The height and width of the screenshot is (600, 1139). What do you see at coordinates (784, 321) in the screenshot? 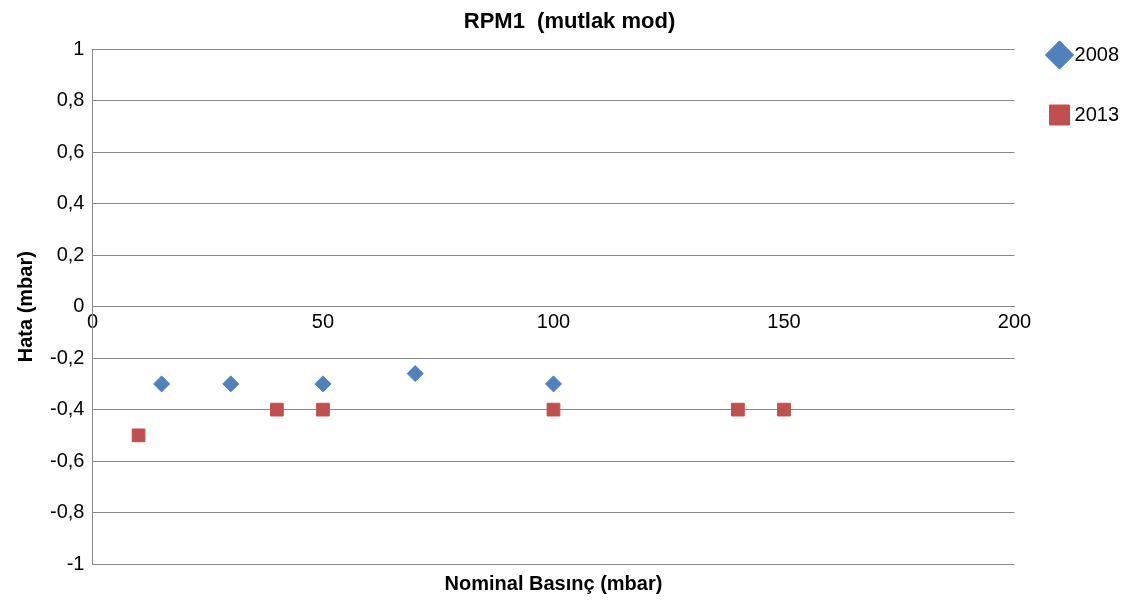
I see `x-tick-label: 150` at bounding box center [784, 321].